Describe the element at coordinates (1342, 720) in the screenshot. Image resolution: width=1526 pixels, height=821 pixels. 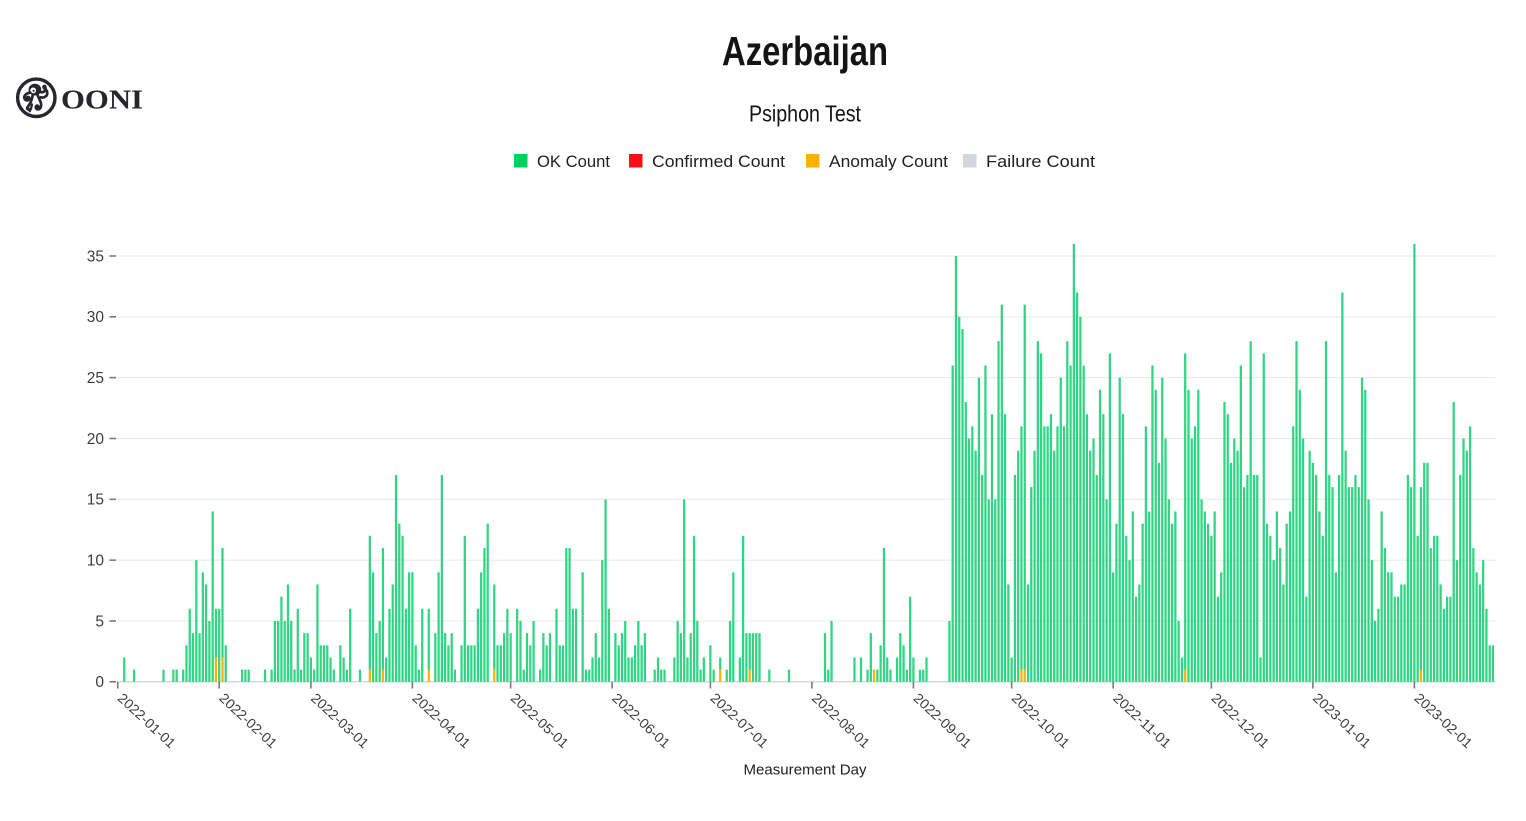
I see `svg-text: 2023-01-01` at that location.